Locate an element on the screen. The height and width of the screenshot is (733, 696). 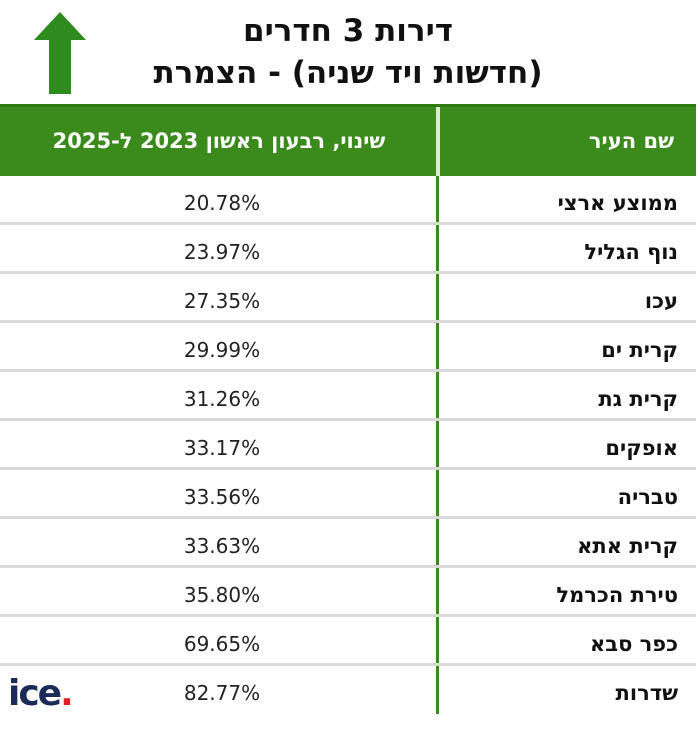
cell-change: 33.17% is located at coordinates (222, 448).